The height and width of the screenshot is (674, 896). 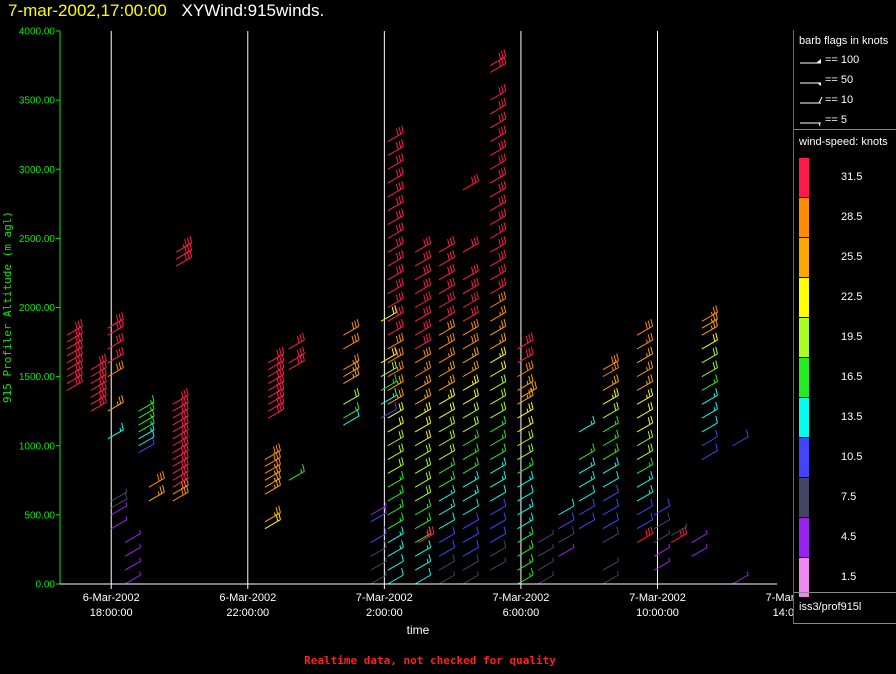 I want to click on colorbar-label: 19.5, so click(x=852, y=337).